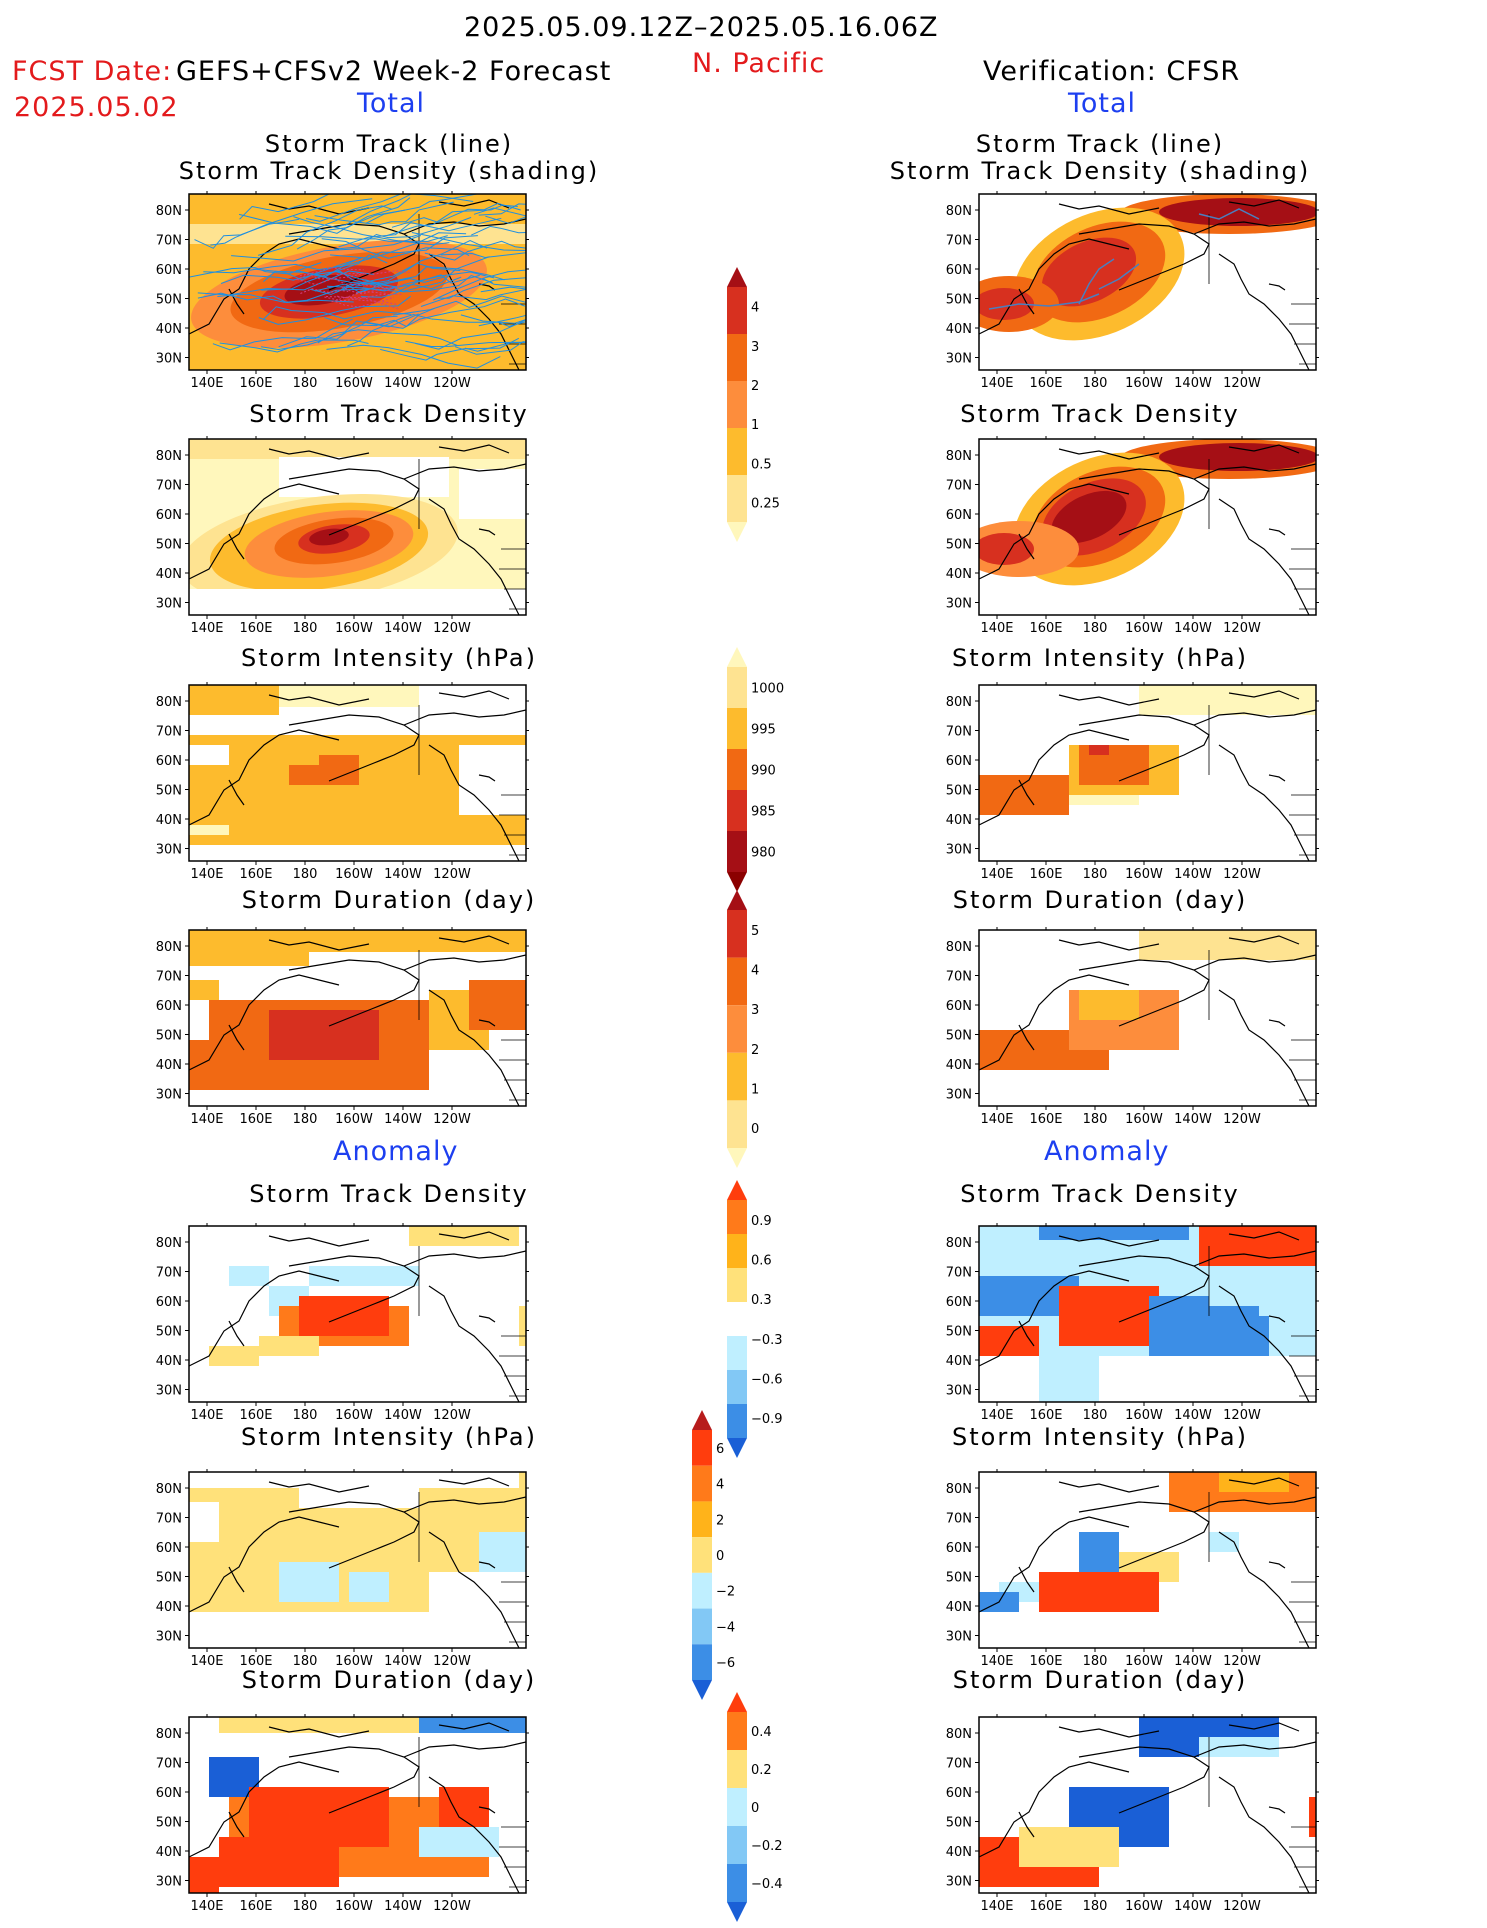  Describe the element at coordinates (767, 1380) in the screenshot. I see `colorbar-label: −0.6` at that location.